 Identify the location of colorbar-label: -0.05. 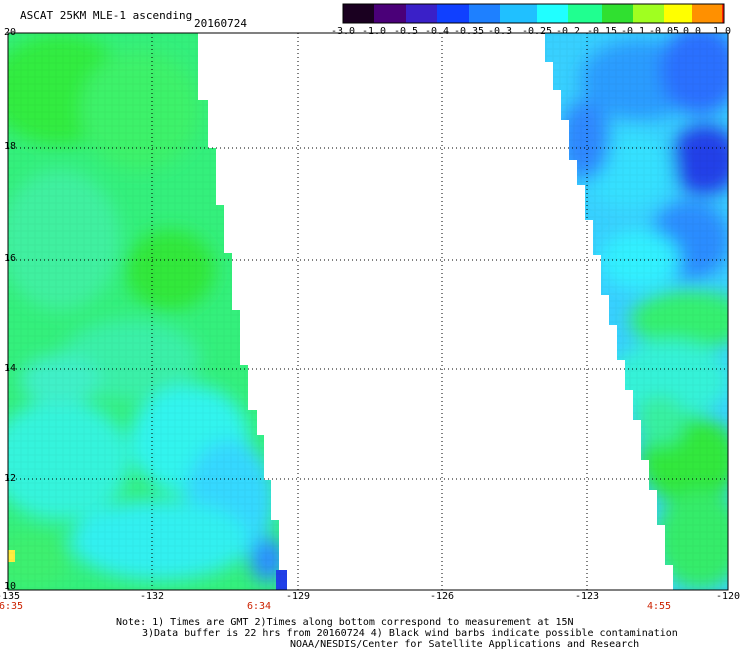
(664, 31).